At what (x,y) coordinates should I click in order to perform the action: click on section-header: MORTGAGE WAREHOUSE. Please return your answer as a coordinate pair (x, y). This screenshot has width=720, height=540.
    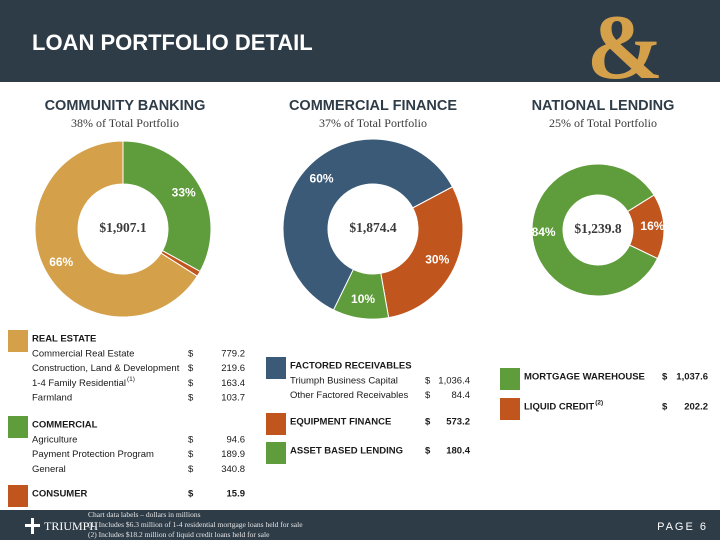
    Looking at the image, I should click on (584, 377).